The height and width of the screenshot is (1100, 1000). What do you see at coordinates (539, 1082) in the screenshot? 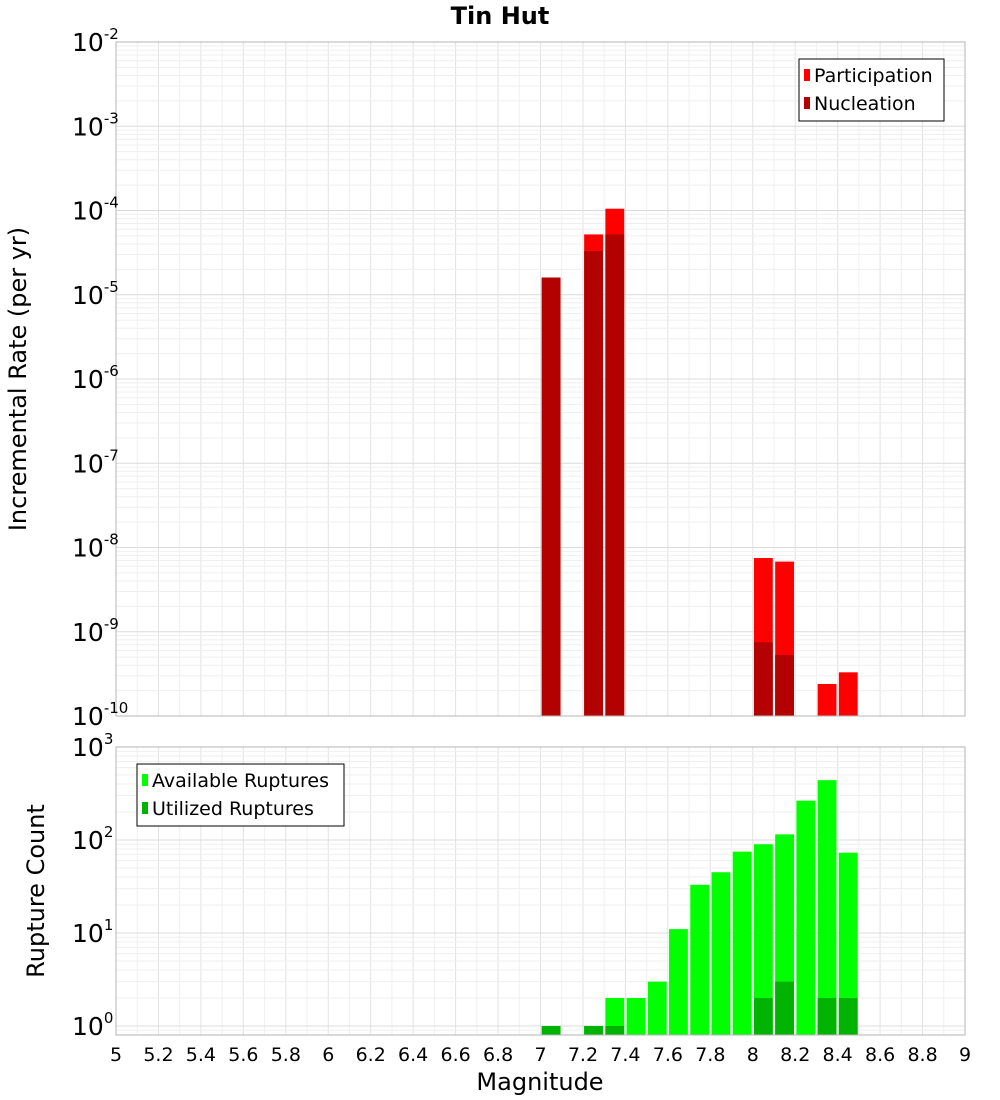
I see `x-axis-label: Magnitude` at bounding box center [539, 1082].